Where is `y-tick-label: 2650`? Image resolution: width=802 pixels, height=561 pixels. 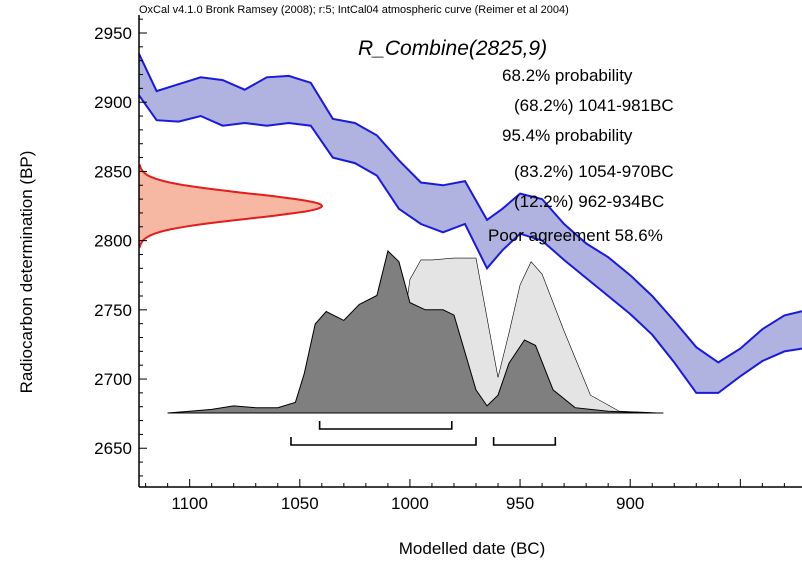 y-tick-label: 2650 is located at coordinates (113, 448).